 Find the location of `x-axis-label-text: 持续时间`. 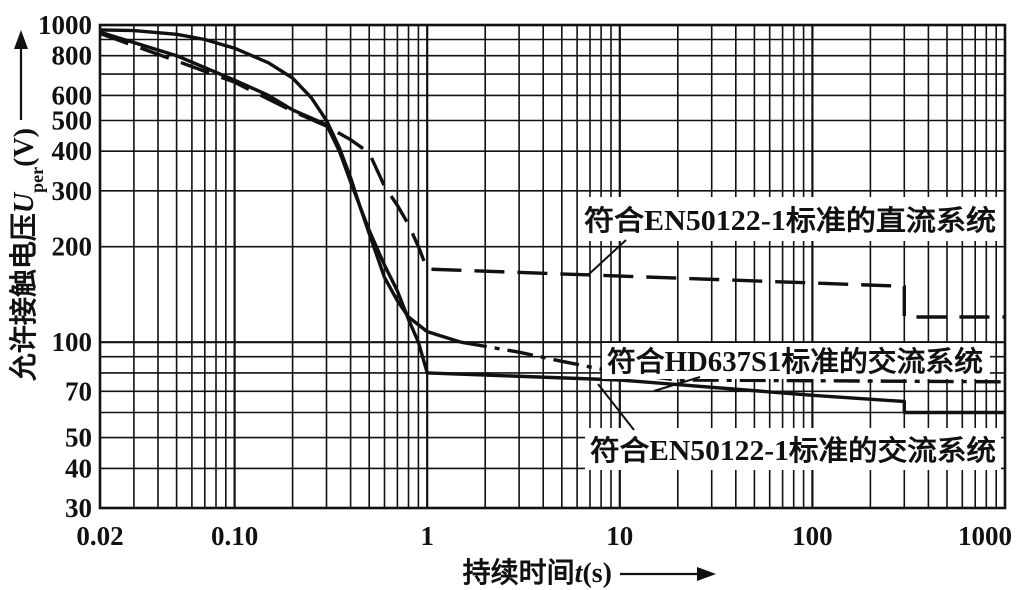

x-axis-label-text: 持续时间 is located at coordinates (519, 573).